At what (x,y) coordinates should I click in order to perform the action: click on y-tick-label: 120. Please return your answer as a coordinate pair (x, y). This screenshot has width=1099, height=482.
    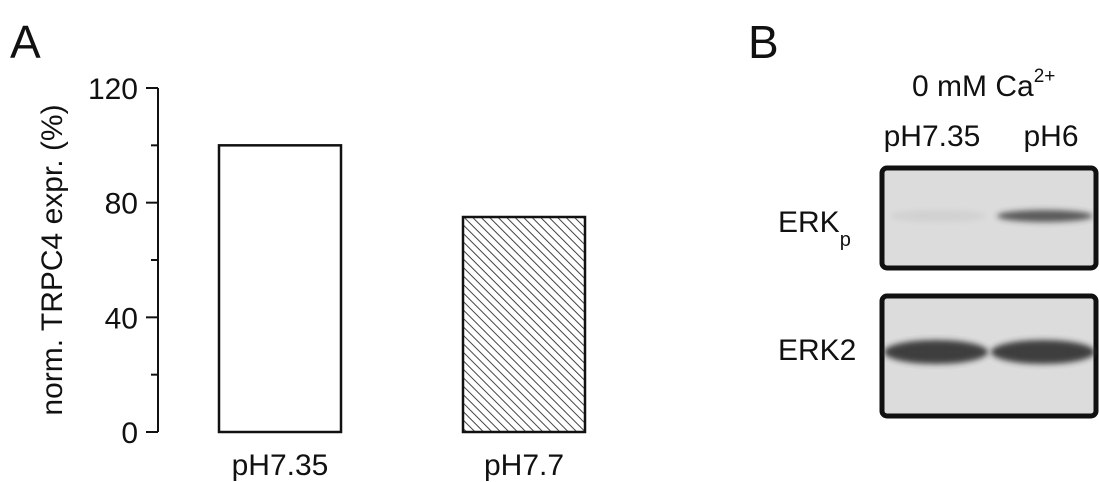
    Looking at the image, I should click on (113, 89).